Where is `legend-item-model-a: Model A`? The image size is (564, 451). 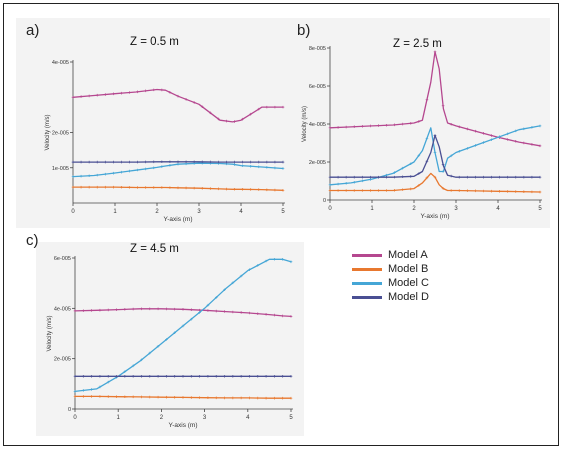
legend-item-model-a: Model A is located at coordinates (390, 255).